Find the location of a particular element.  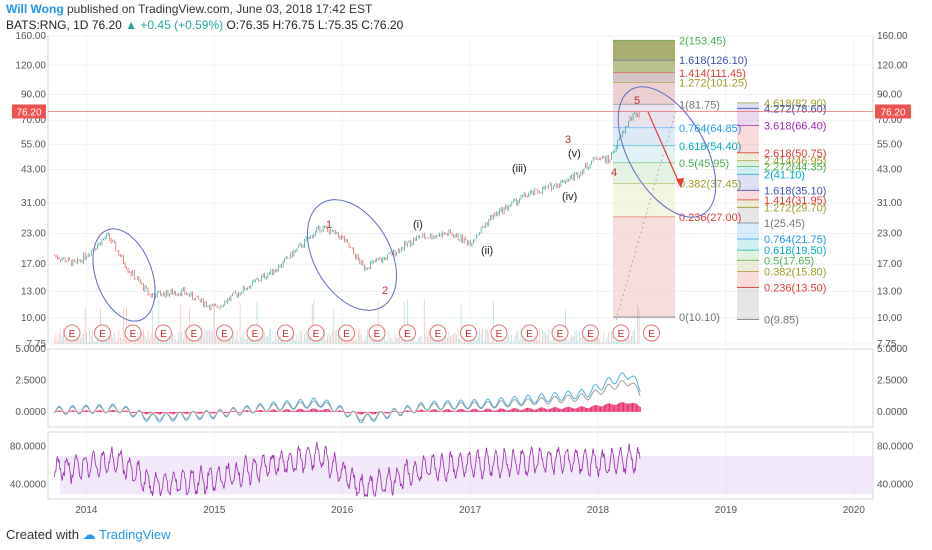

macd-tick-left: 2.5000 is located at coordinates (30, 380).